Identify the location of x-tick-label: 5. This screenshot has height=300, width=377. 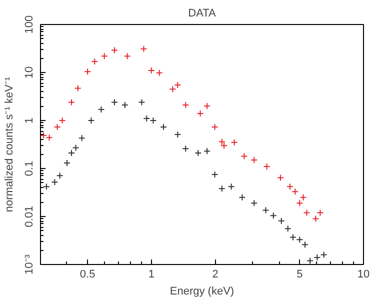
(299, 274).